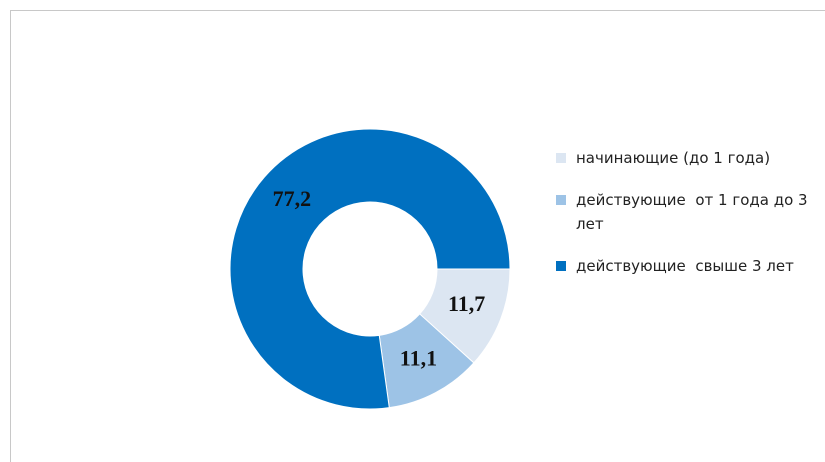 The image size is (825, 462). I want to click on legend-label: действующие свыше 3 лет, so click(685, 266).